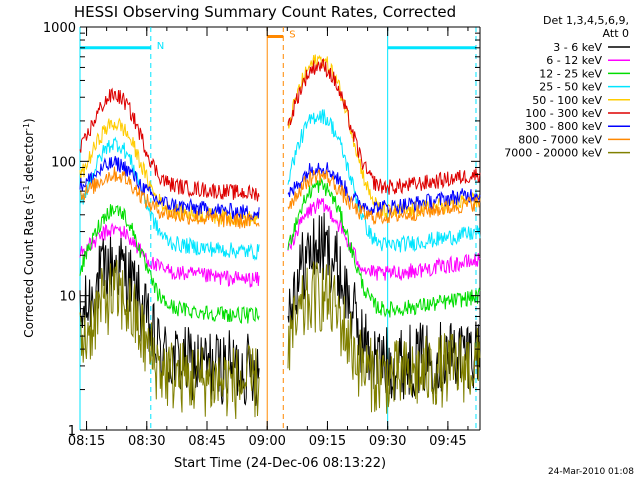 This screenshot has height=480, width=640. I want to click on legend-label: 3 - 6 keV, so click(577, 47).